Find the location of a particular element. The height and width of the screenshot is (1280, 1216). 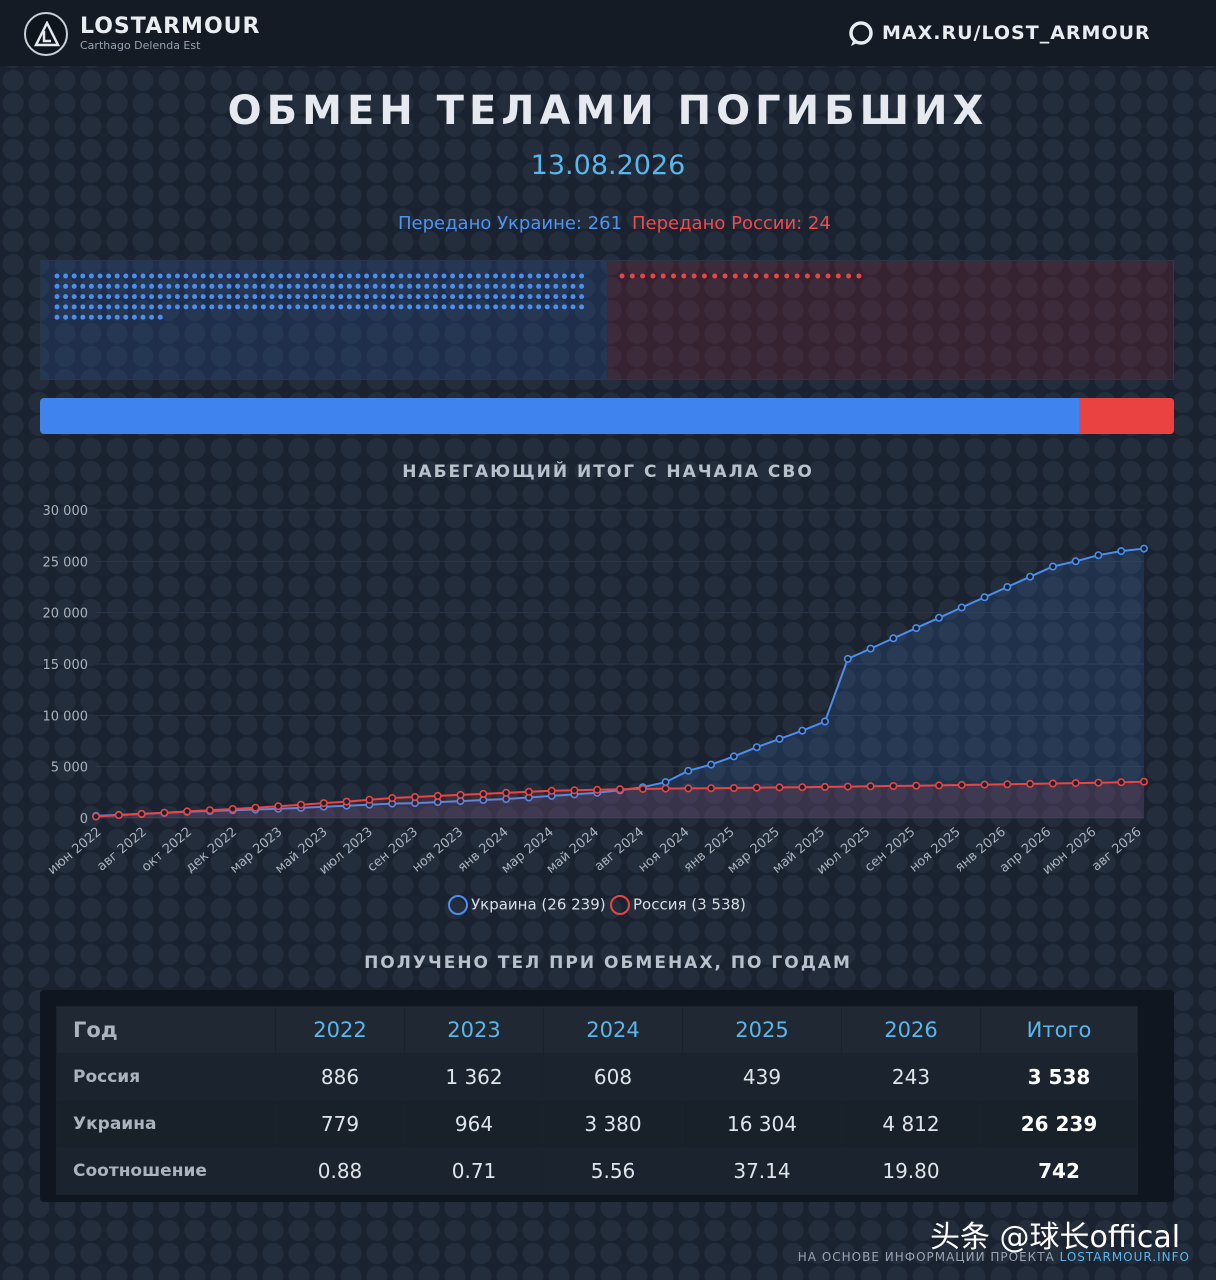

page-title: ОБМЕН ТЕЛАМИ ПОГИБШИХ is located at coordinates (608, 111).